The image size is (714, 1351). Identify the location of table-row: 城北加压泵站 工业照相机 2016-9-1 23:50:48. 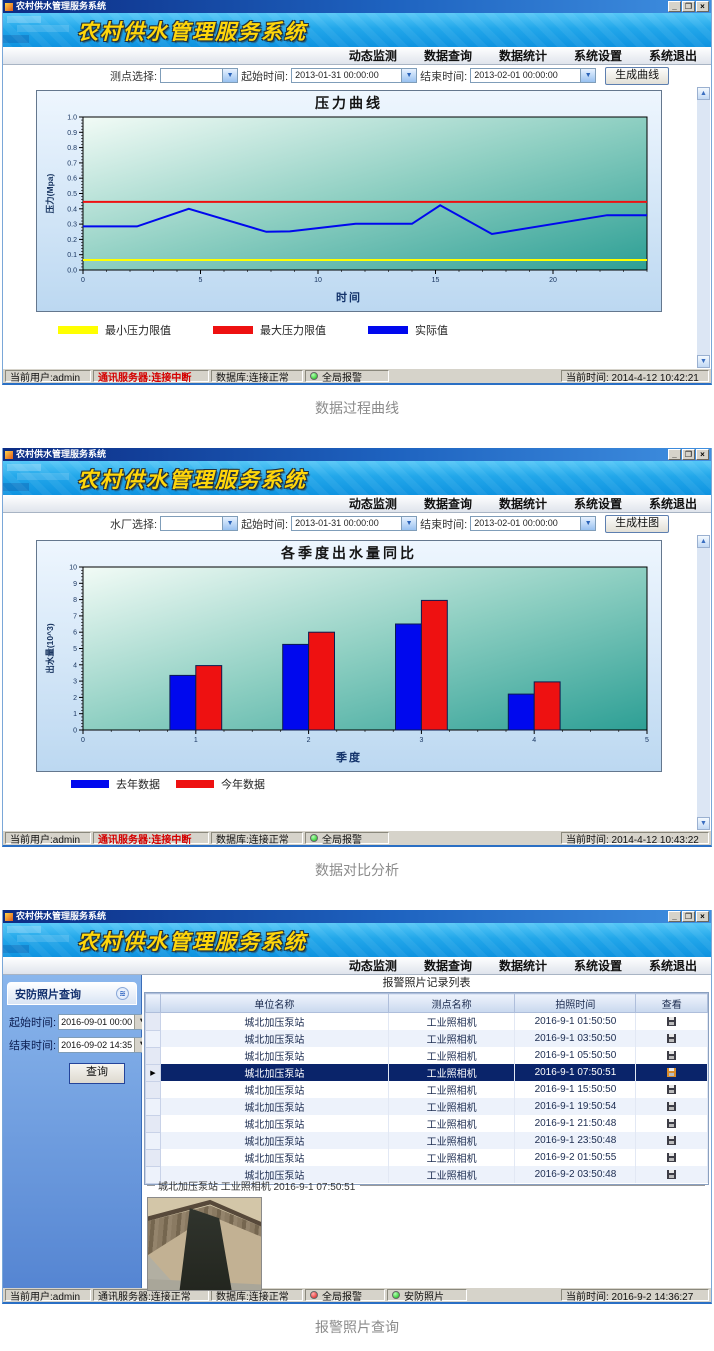
(426, 1140).